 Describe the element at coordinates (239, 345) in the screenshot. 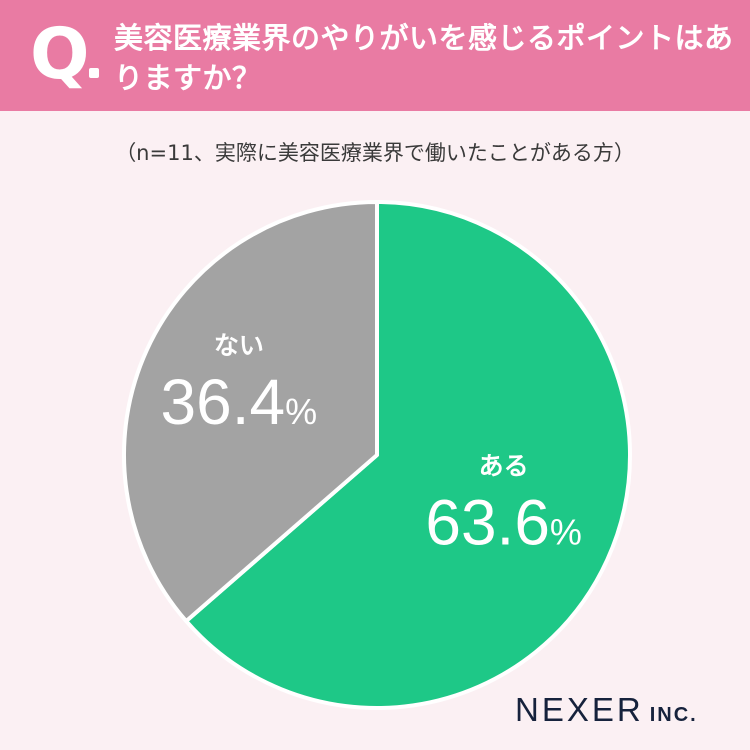

I see `slice-label-2: ない` at that location.